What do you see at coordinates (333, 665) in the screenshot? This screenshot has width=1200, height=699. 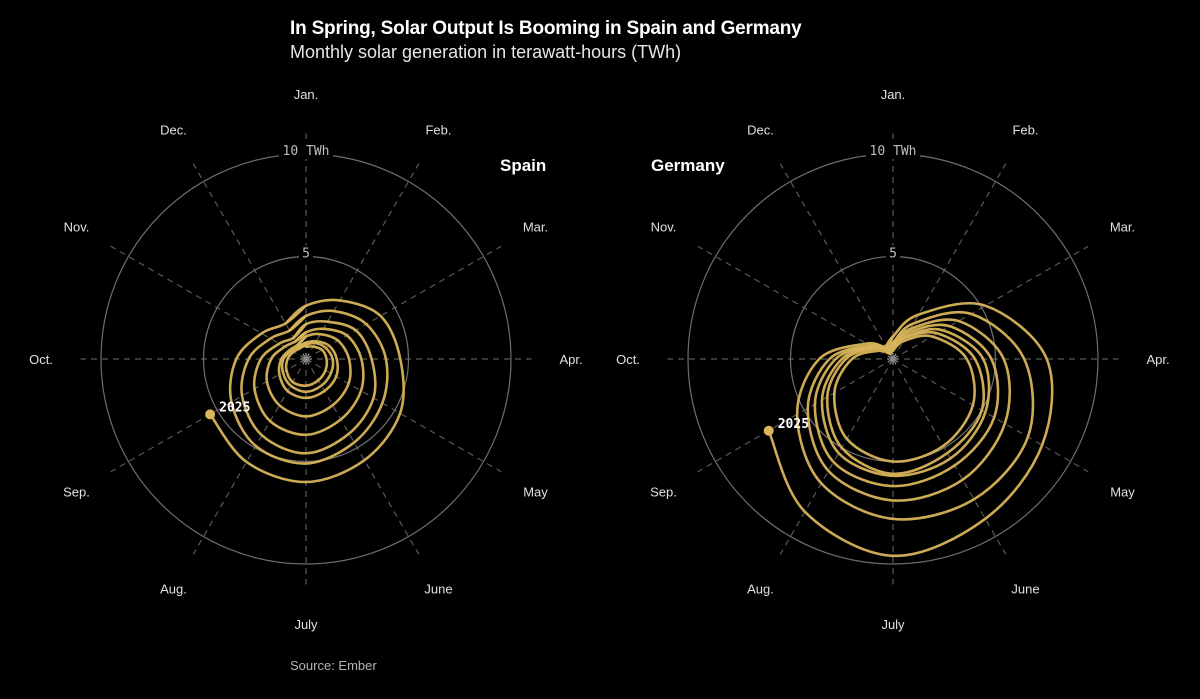 I see `source-note: Source: Ember` at bounding box center [333, 665].